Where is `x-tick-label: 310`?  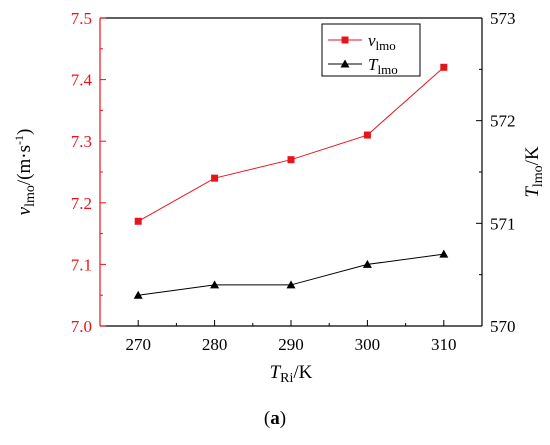 x-tick-label: 310 is located at coordinates (444, 344).